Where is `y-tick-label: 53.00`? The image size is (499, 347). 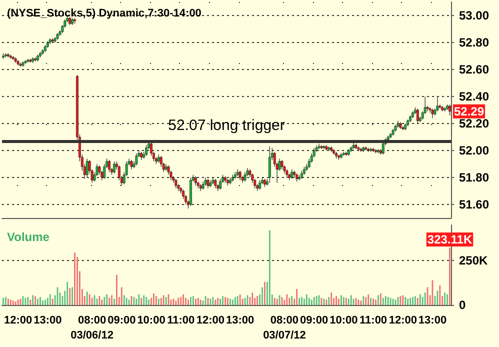
y-tick-label: 53.00 is located at coordinates (474, 15).